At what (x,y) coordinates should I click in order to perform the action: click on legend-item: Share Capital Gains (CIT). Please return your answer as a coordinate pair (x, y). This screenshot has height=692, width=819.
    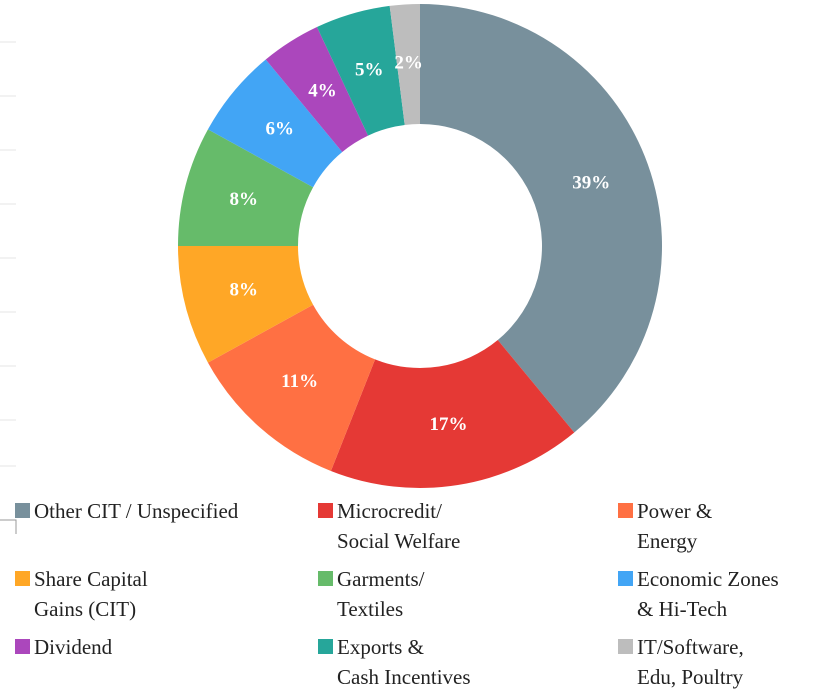
    Looking at the image, I should click on (81, 594).